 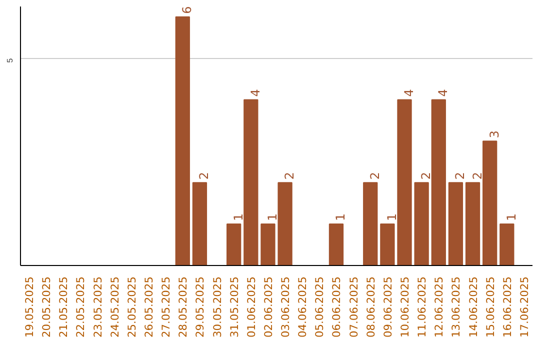 What do you see at coordinates (63, 307) in the screenshot?
I see `x-tick-label: 21.05.2025` at bounding box center [63, 307].